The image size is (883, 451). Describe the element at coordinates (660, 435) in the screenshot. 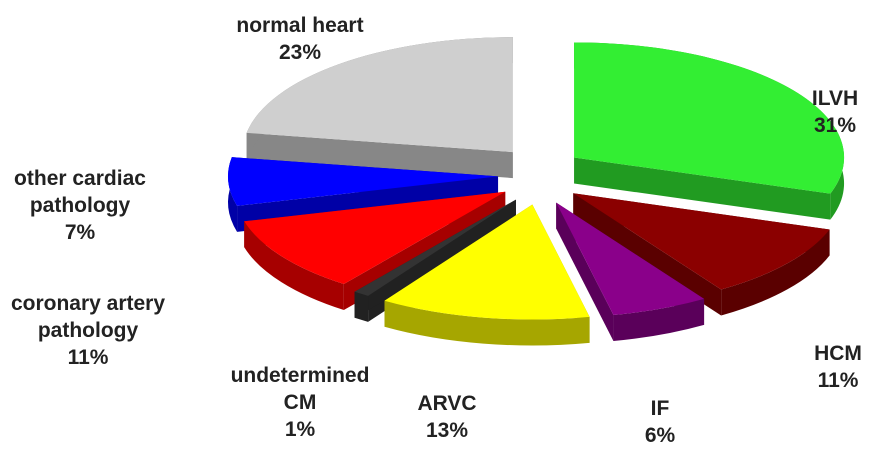

I see `value-label: 6%` at that location.